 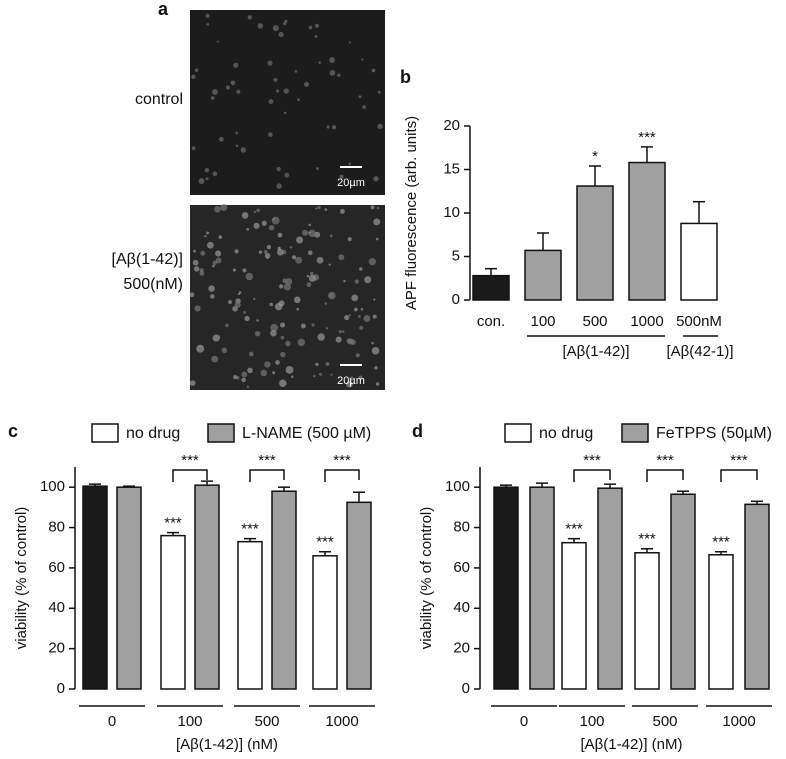 What do you see at coordinates (700, 351) in the screenshot?
I see `group-label: [Aβ(42-1)]` at bounding box center [700, 351].